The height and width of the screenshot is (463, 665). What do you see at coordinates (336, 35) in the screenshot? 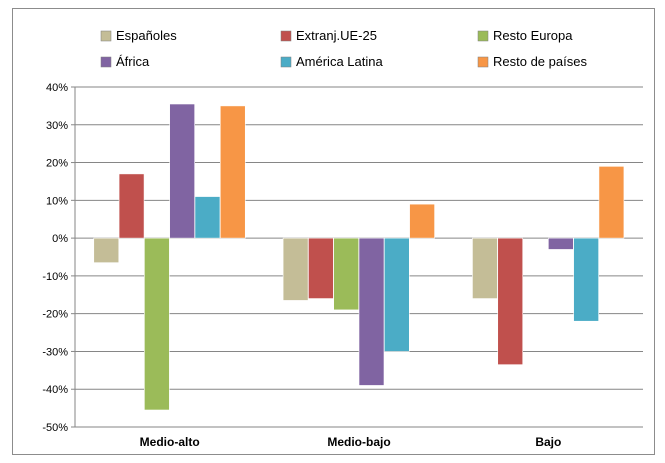
I see `legend-label: Extranj.UE-25` at bounding box center [336, 35].